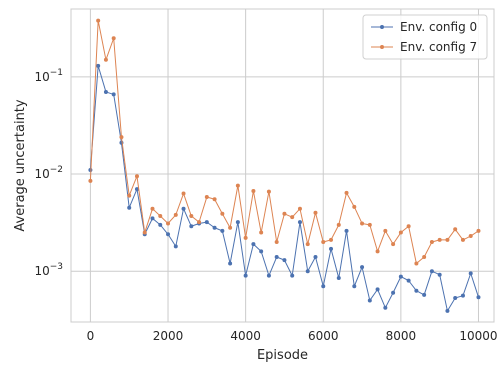 The height and width of the screenshot is (367, 502). What do you see at coordinates (48, 270) in the screenshot?
I see `y-tick-label: 10⁻³` at bounding box center [48, 270].